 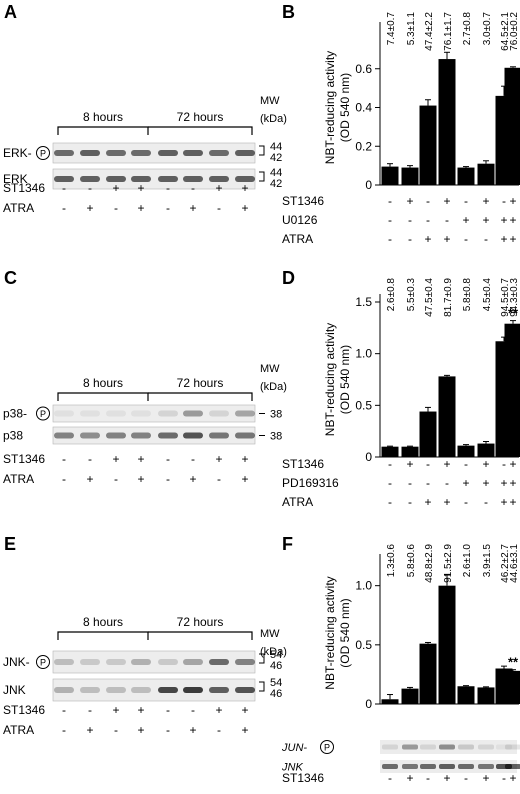 What do you see at coordinates (429, 563) in the screenshot?
I see `percent-label: 48.8±2.9` at bounding box center [429, 563].